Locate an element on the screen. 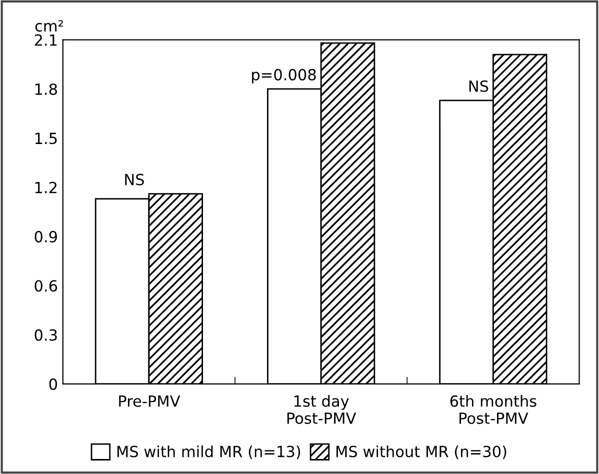 The image size is (599, 474). annotation: p=0.008 is located at coordinates (284, 76).